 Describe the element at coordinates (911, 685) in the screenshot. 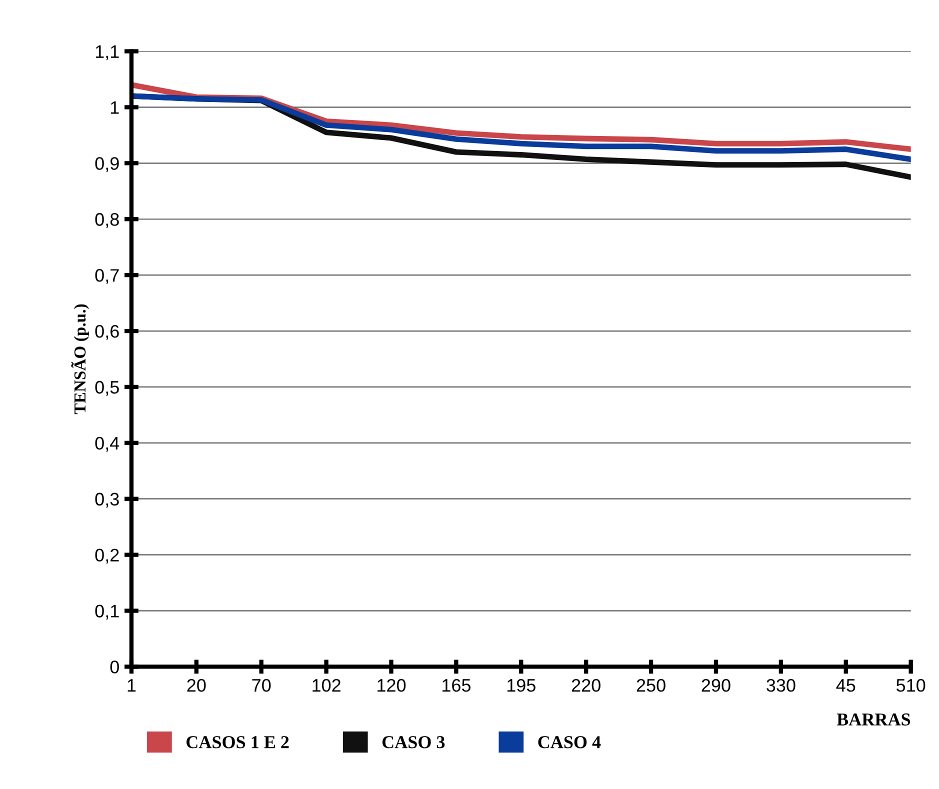

I see `x-tick-label: 510` at that location.